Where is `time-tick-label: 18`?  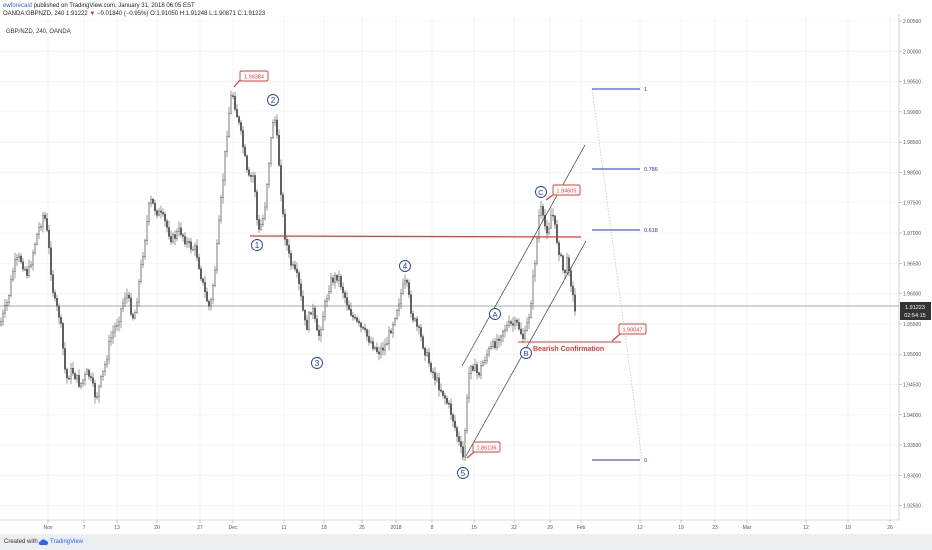
time-tick-label: 18 is located at coordinates (324, 528).